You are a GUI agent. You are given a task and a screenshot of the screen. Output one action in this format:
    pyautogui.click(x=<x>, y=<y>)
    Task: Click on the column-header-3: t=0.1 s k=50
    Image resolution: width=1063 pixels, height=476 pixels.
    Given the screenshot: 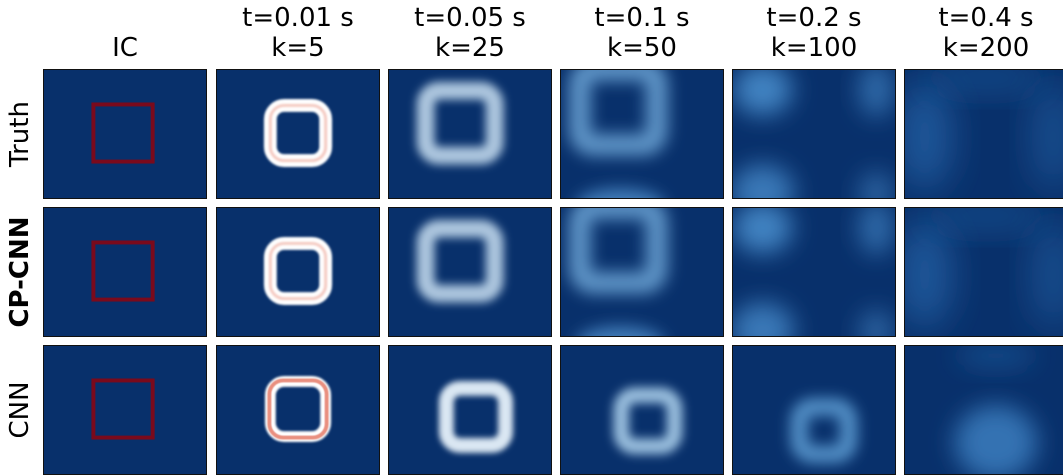 What is the action you would take?
    pyautogui.click(x=642, y=33)
    